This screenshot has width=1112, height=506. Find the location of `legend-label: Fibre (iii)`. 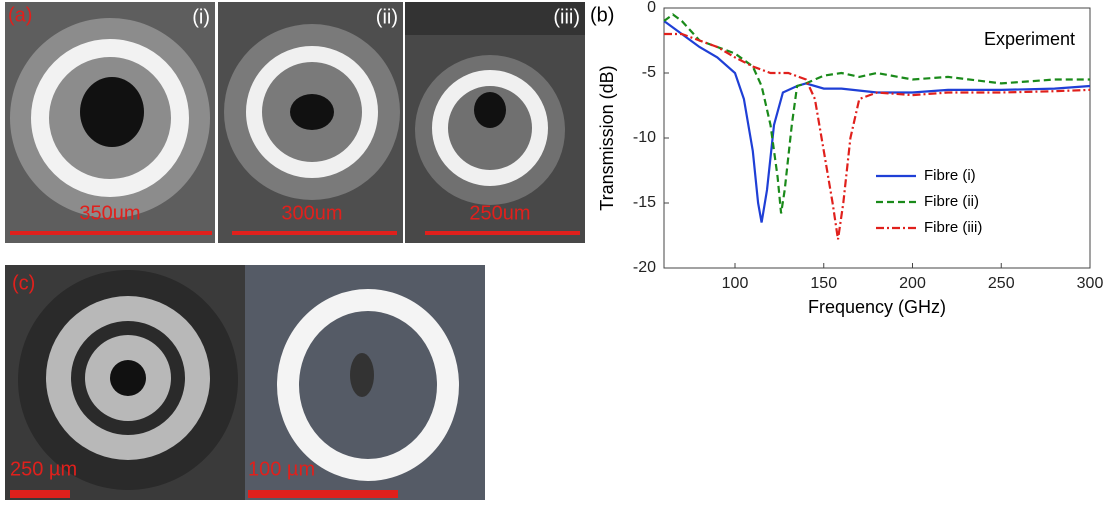

legend-label: Fibre (iii) is located at coordinates (953, 227).